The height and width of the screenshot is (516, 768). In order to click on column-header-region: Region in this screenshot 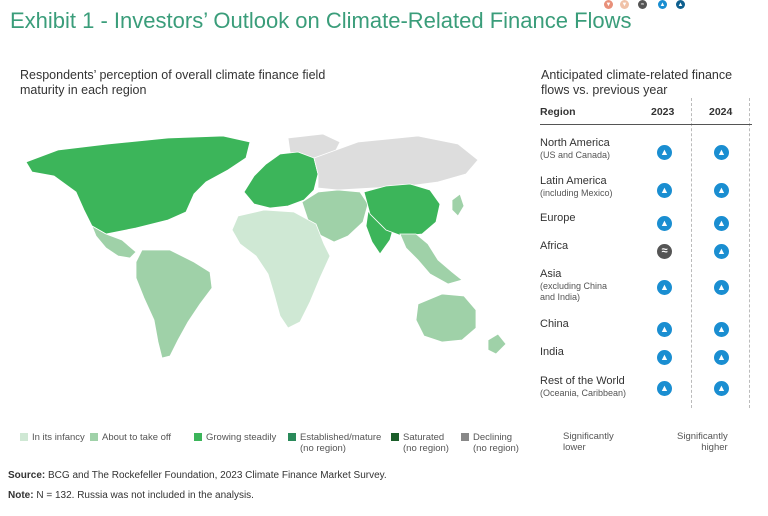, I will do `click(558, 112)`.